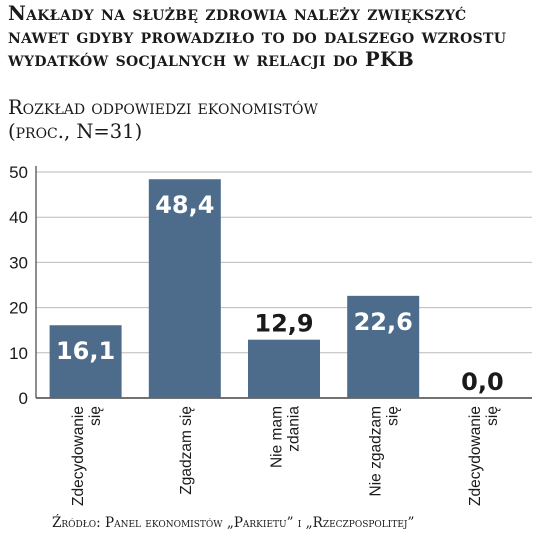 Image resolution: width=536 pixels, height=542 pixels. I want to click on subtitle-line-1: Rozkład odpowiedzi ekonomistów, so click(163, 107).